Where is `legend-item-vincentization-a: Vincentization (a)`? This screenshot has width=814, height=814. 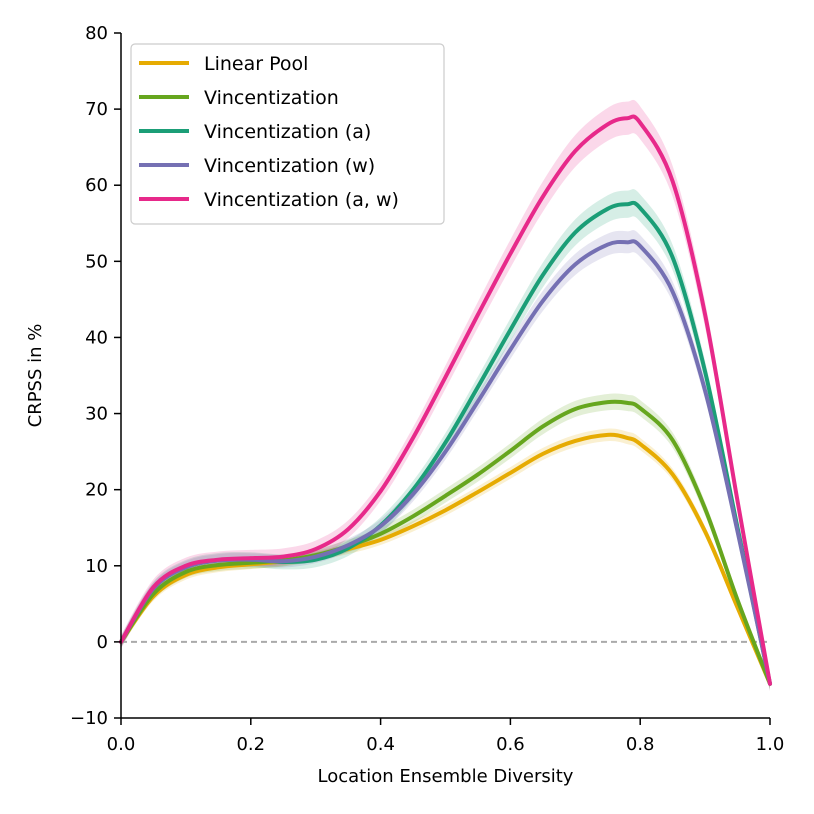 legend-item-vincentization-a: Vincentization (a) is located at coordinates (255, 132).